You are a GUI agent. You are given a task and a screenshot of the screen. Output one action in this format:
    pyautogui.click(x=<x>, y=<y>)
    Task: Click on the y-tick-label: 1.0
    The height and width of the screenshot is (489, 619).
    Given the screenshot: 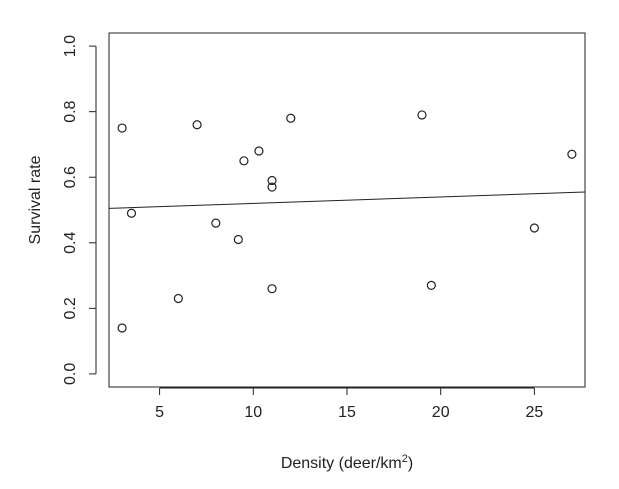 What is the action you would take?
    pyautogui.click(x=70, y=46)
    